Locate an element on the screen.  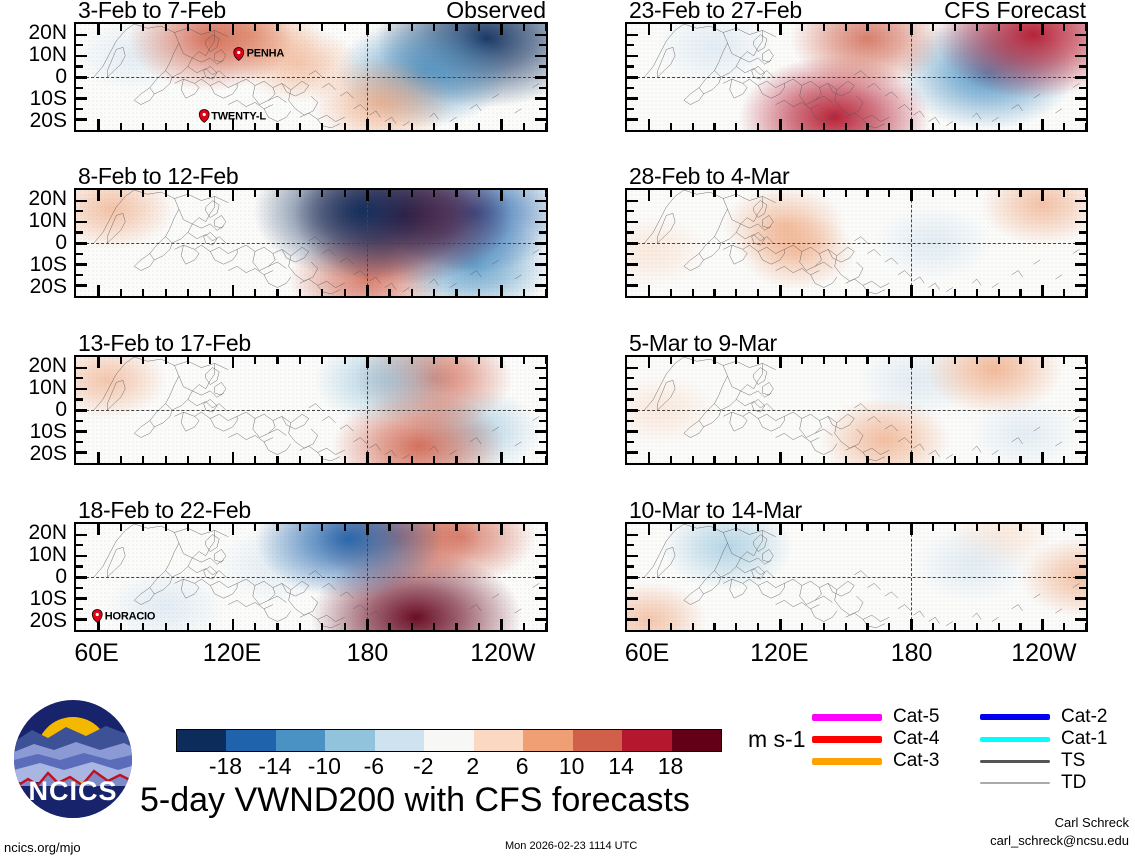
equator-line is located at coordinates (856, 410).